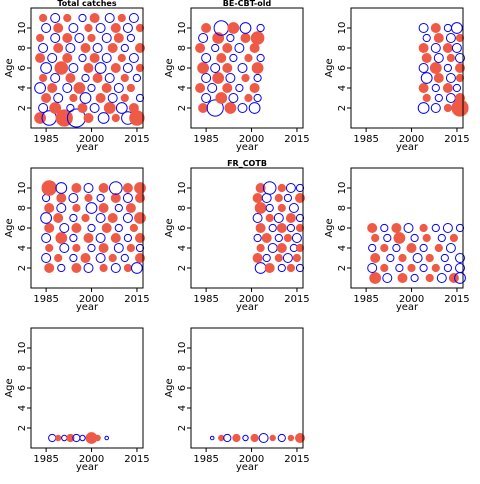 The image size is (480, 484). Describe the element at coordinates (77, 76) in the screenshot. I see `panel-1: Total catches 1985 2000 2015 2 4 6 8 10 year Age` at that location.